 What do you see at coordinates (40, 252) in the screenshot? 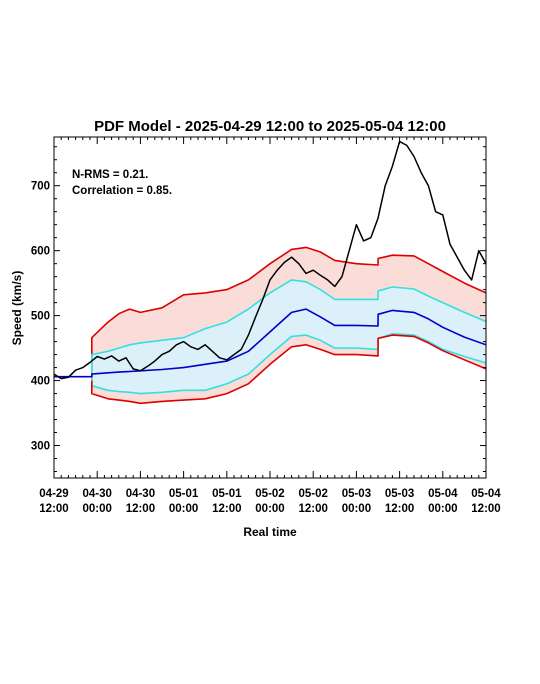
I see `y-tick-label: 600` at bounding box center [40, 252].